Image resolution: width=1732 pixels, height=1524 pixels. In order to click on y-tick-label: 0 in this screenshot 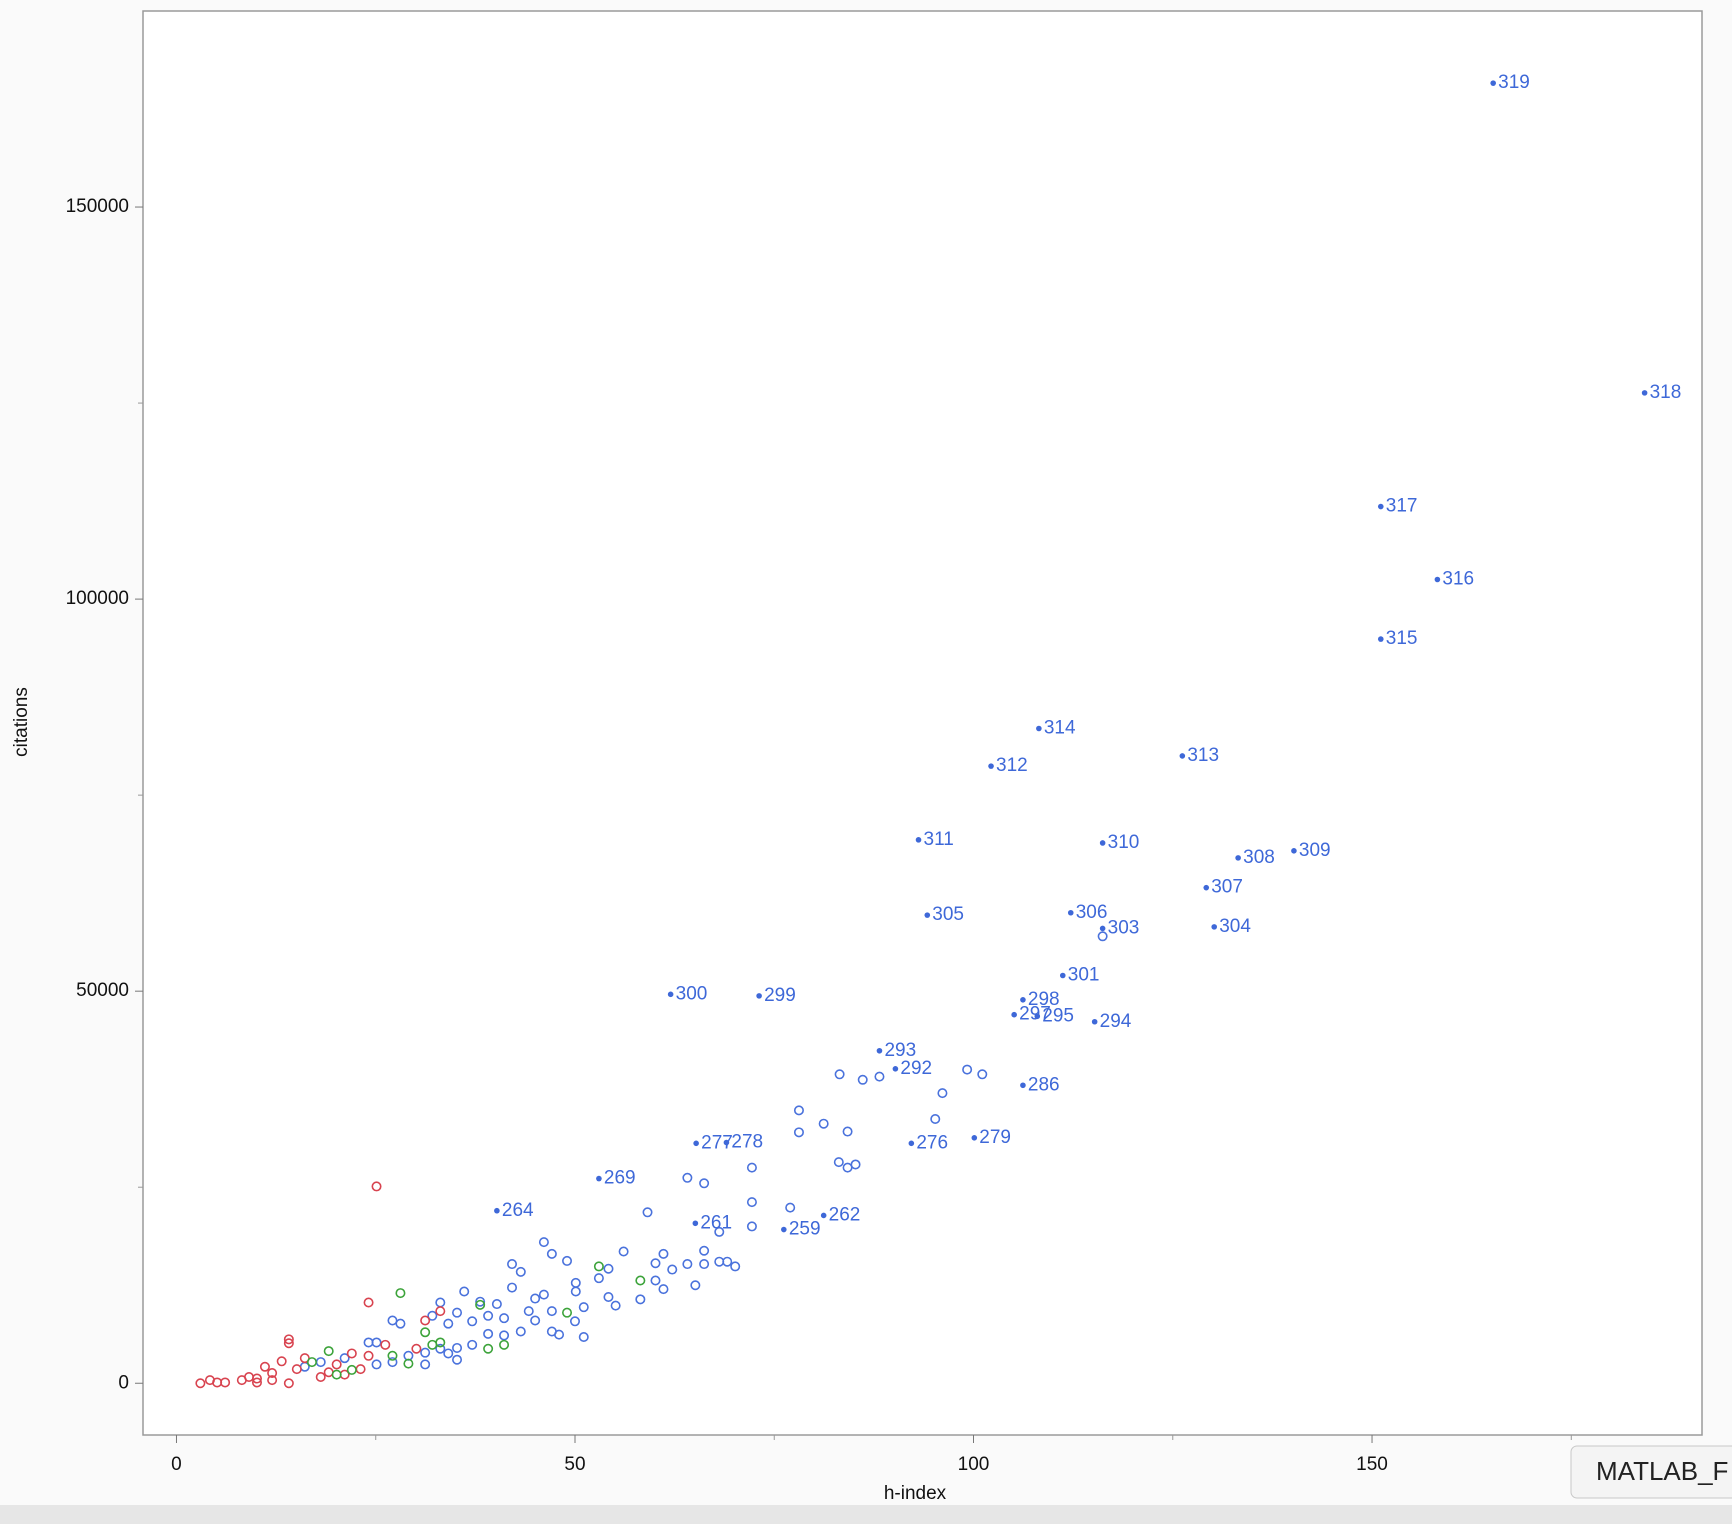, I will do `click(123, 1382)`.